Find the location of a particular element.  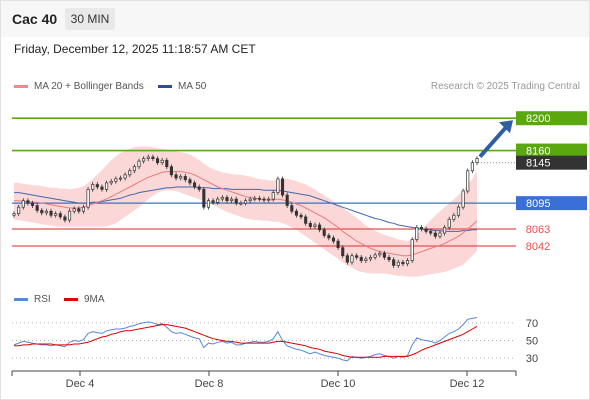

rsi-tick-50: 50 is located at coordinates (532, 342).